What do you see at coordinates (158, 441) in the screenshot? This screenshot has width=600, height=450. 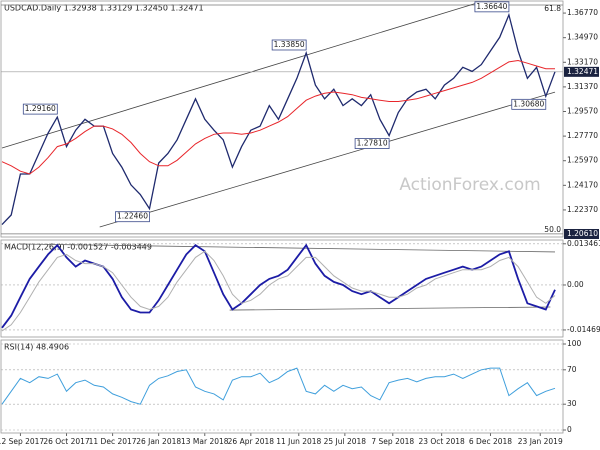 I see `x-tick-label: 26 Jan 2018` at bounding box center [158, 441].